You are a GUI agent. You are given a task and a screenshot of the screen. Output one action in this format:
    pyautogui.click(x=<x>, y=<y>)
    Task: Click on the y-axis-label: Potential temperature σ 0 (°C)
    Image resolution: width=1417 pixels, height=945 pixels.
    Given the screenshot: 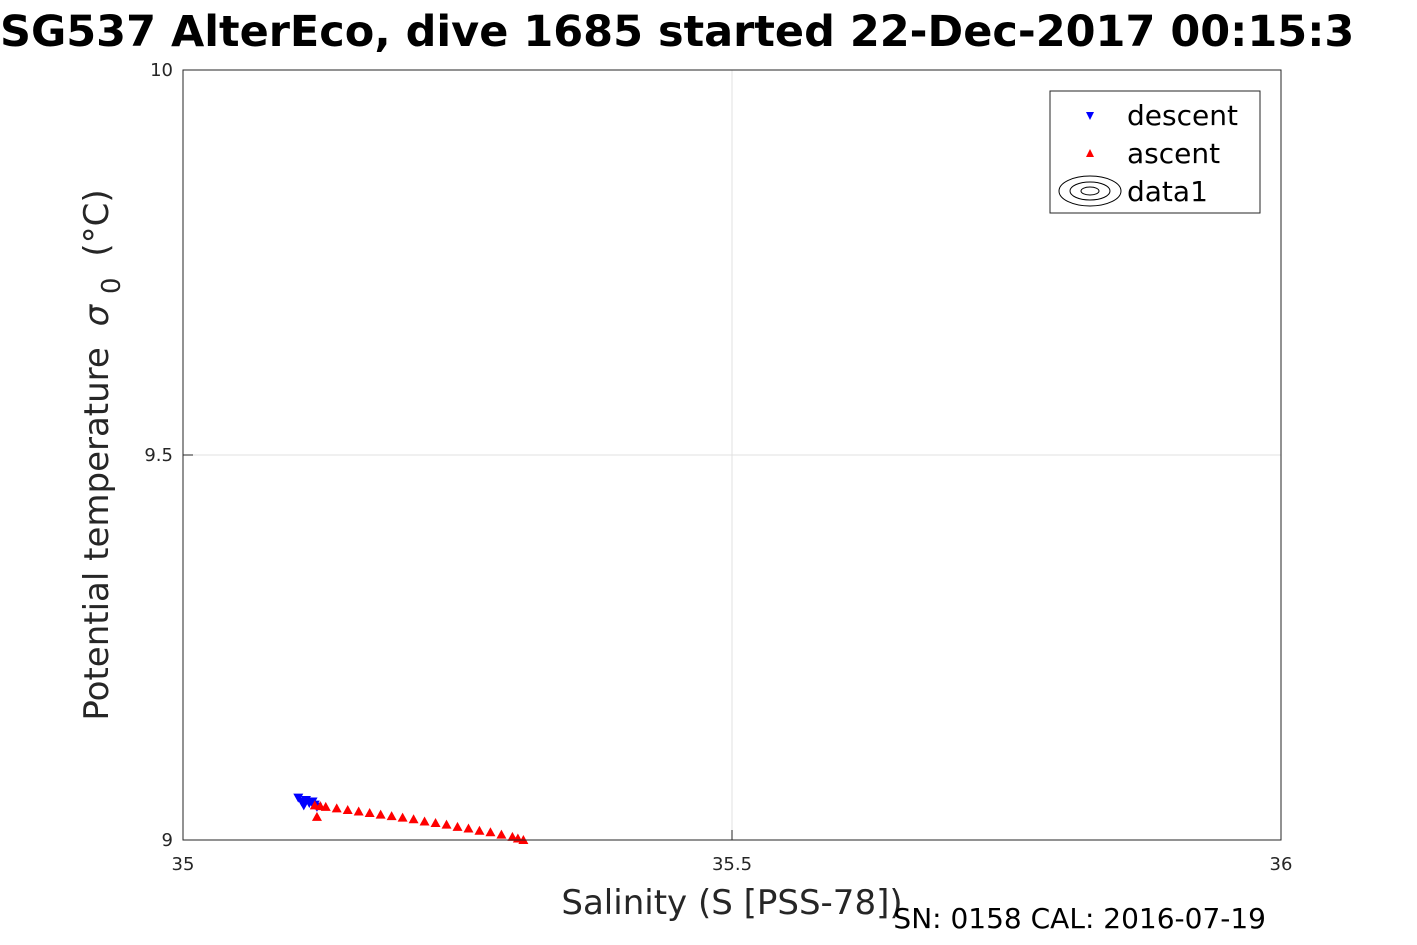 What is the action you would take?
    pyautogui.click(x=103, y=454)
    